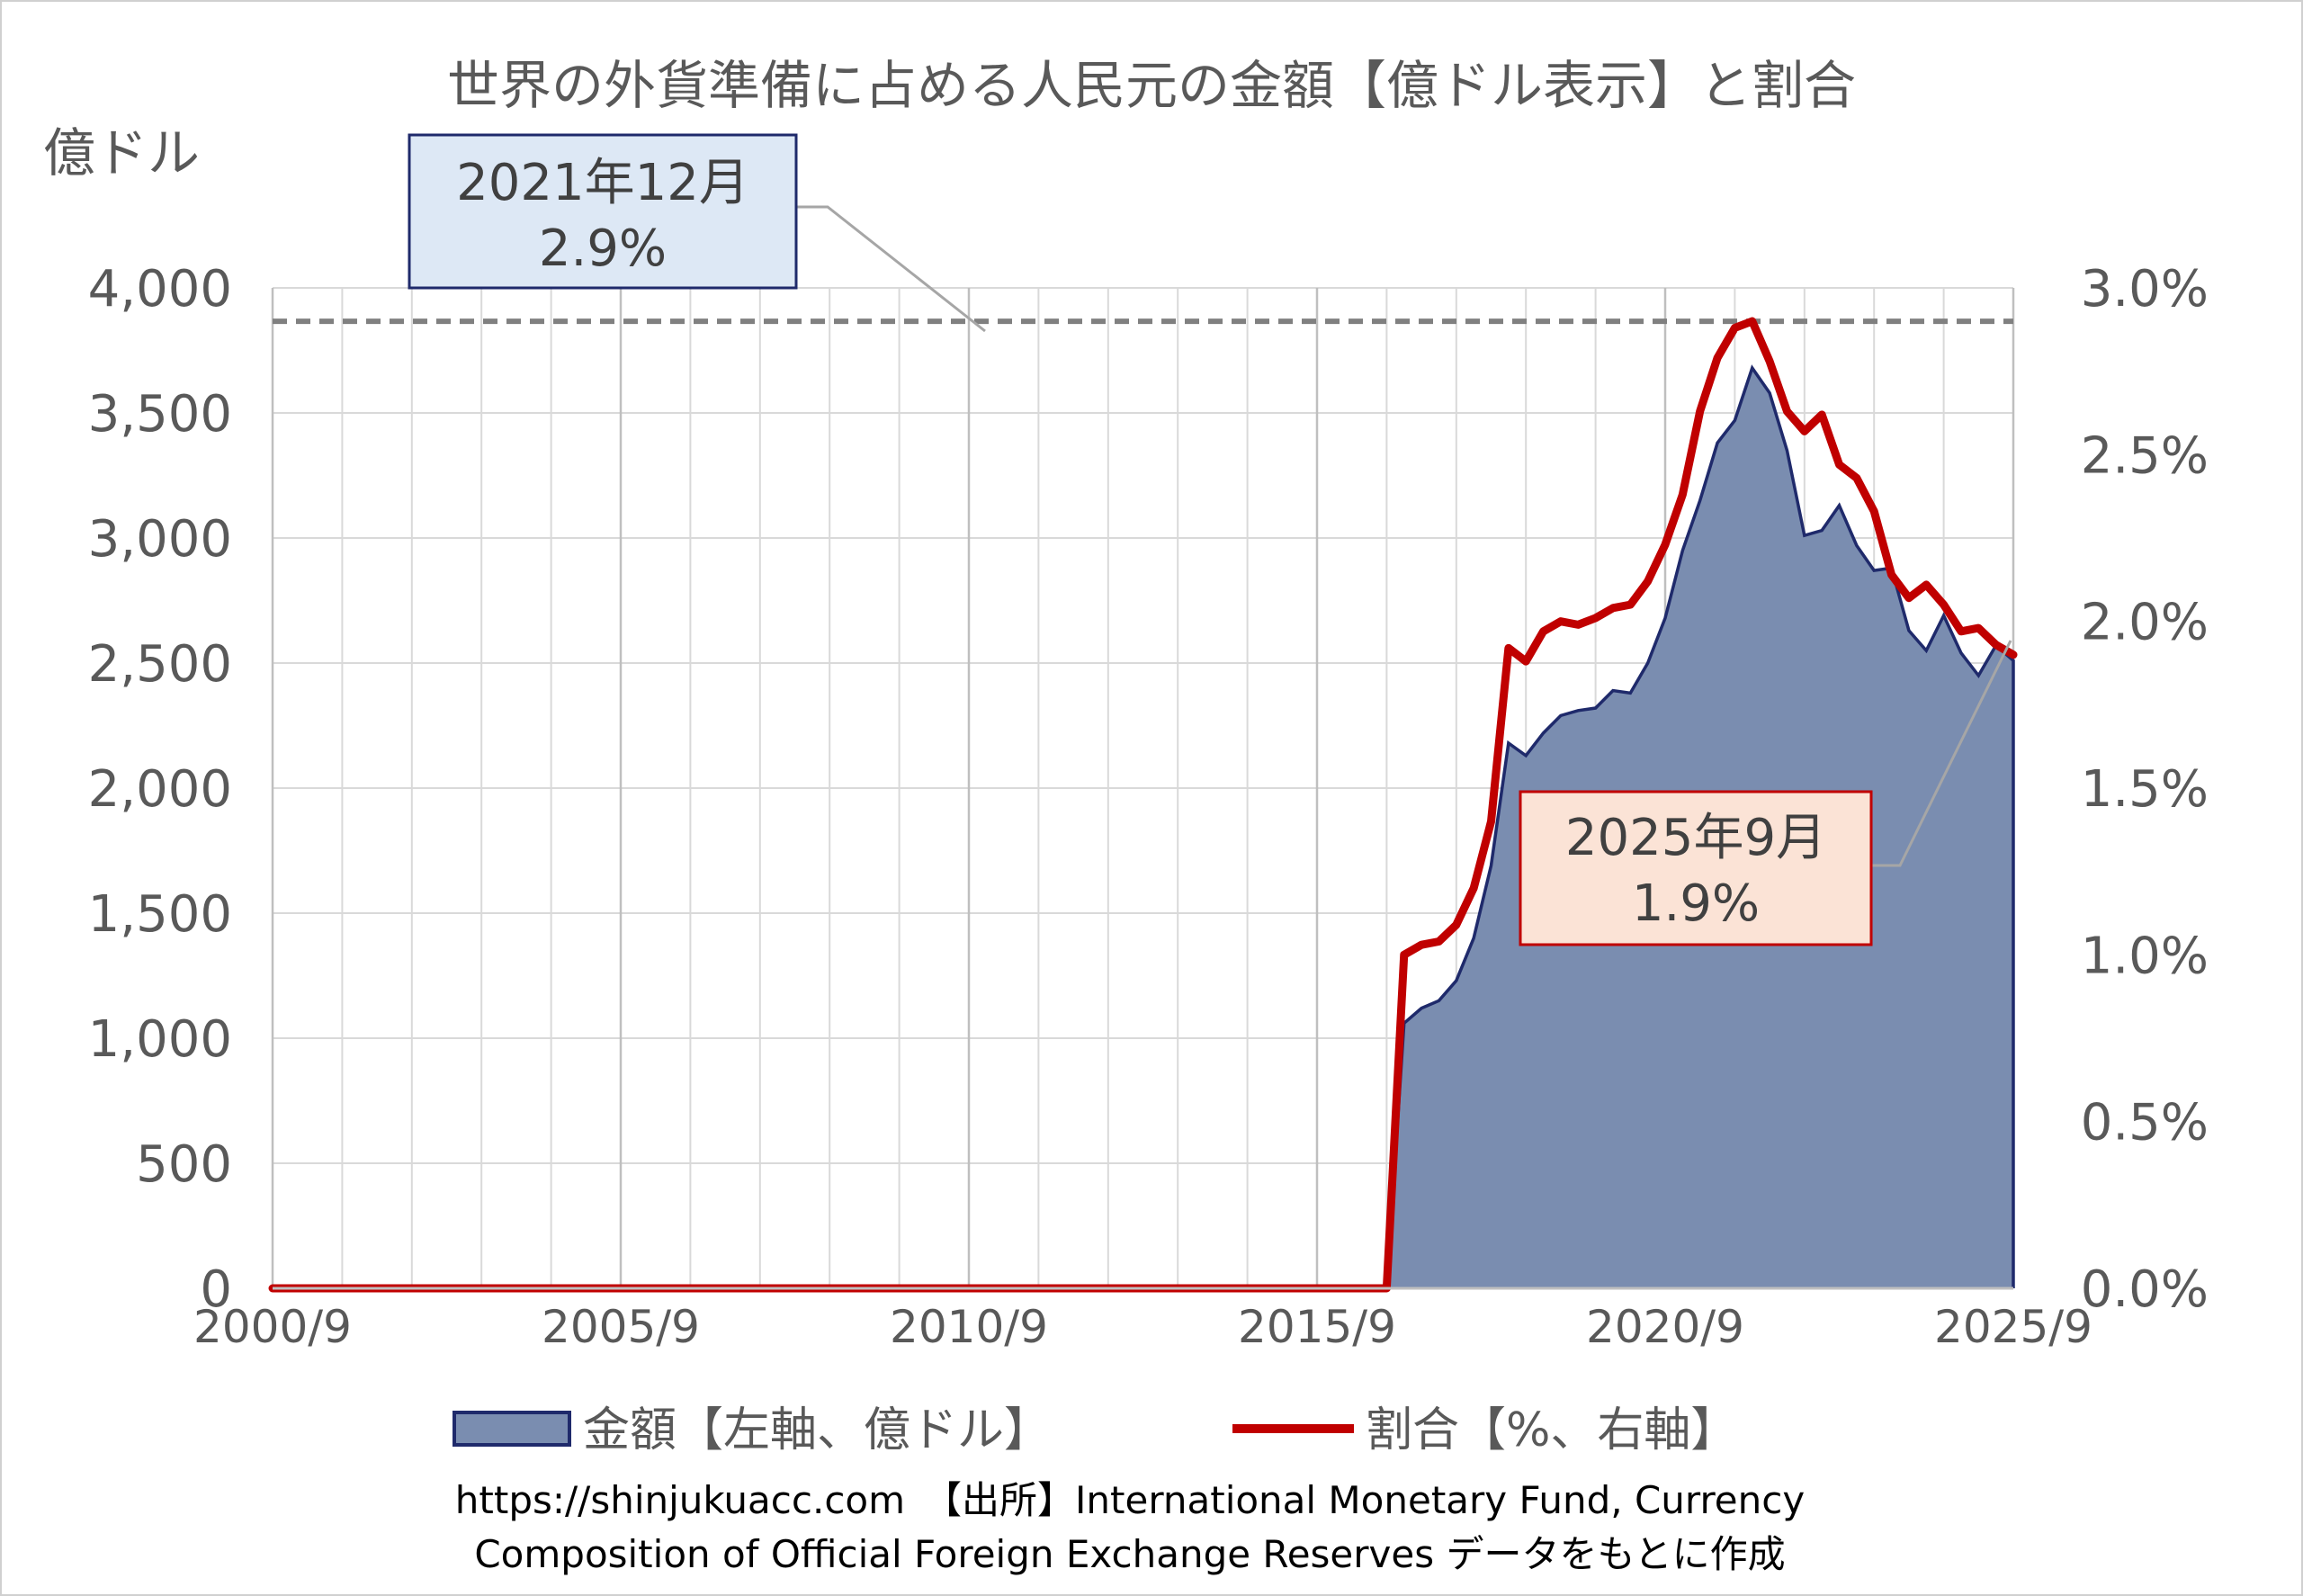 This screenshot has width=2303, height=1596. I want to click on left-y-tick-label: 0, so click(216, 1289).